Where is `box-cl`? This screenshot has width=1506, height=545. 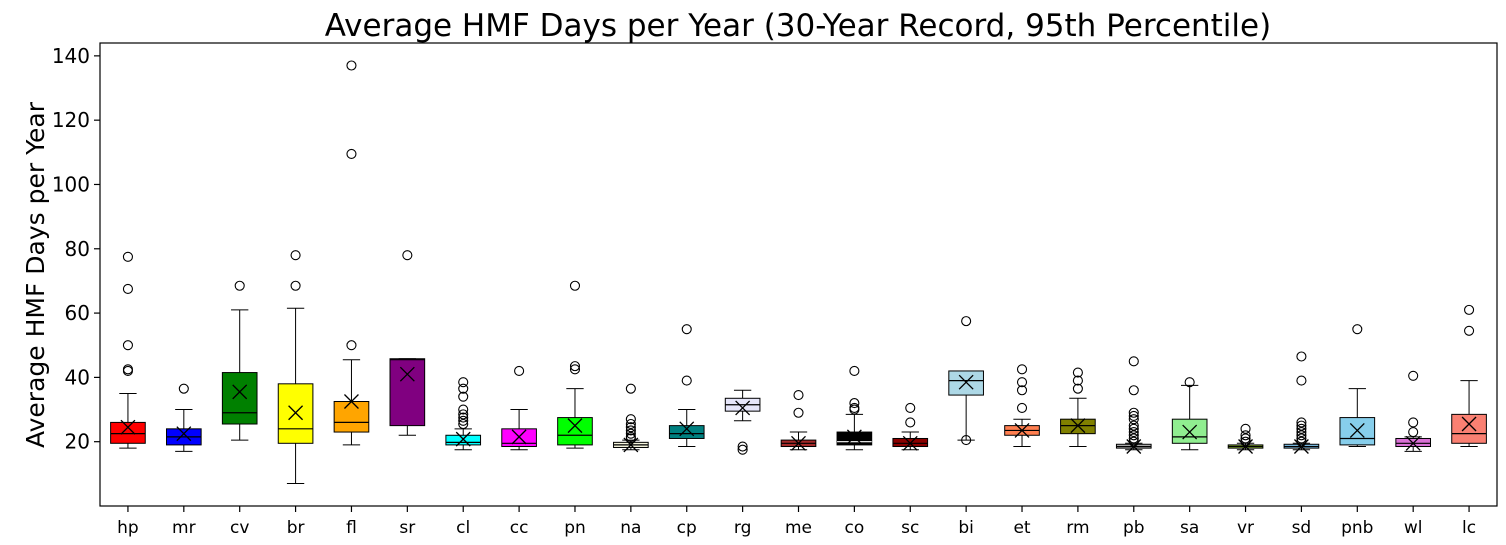 box-cl is located at coordinates (463, 440).